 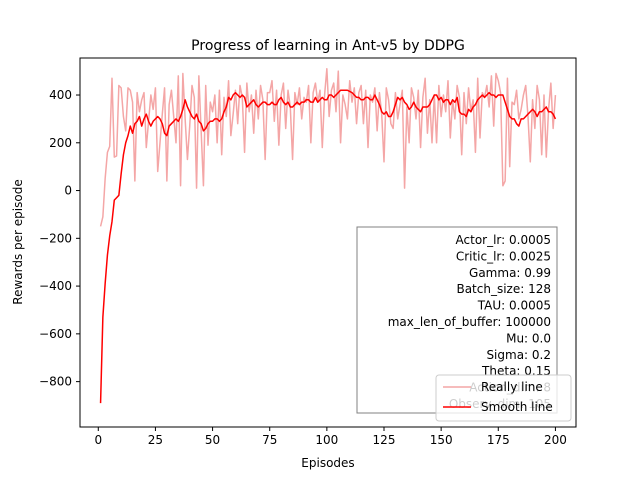 What do you see at coordinates (55, 286) in the screenshot?
I see `y-tick-label: −400` at bounding box center [55, 286].